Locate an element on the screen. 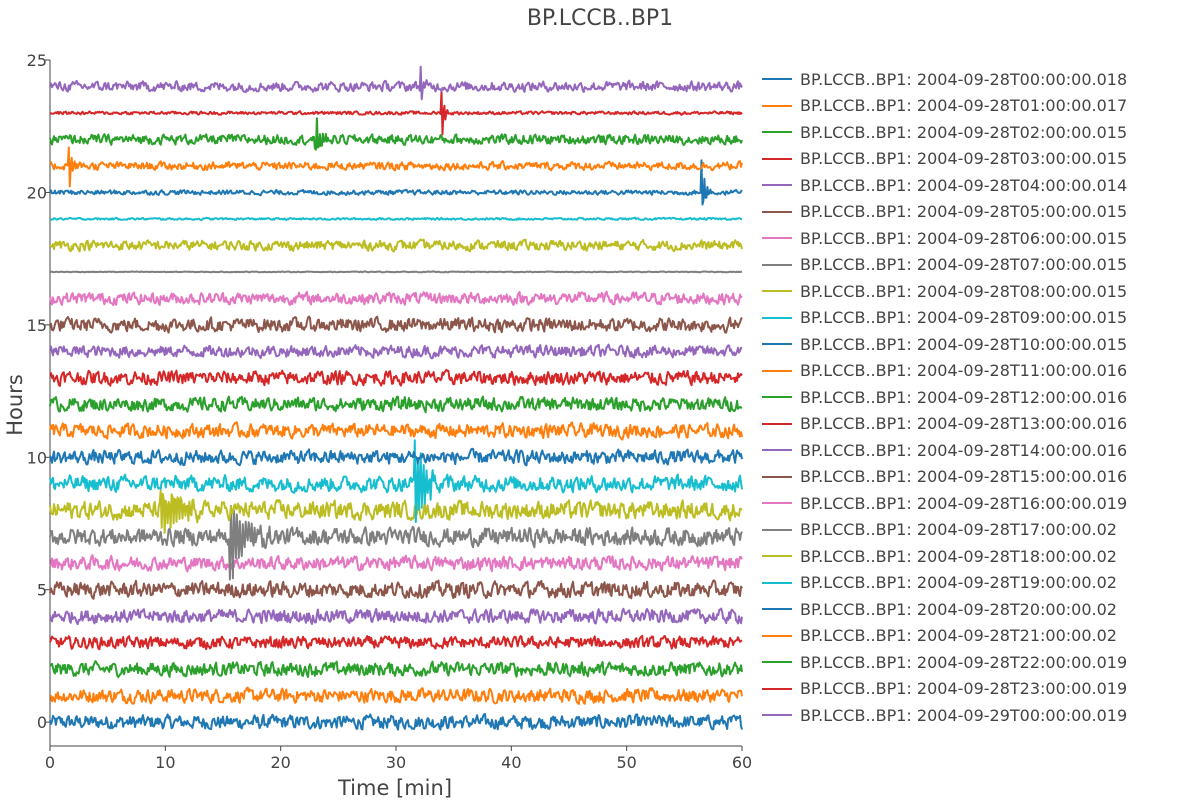  x-tick-label: 30 is located at coordinates (396, 762).